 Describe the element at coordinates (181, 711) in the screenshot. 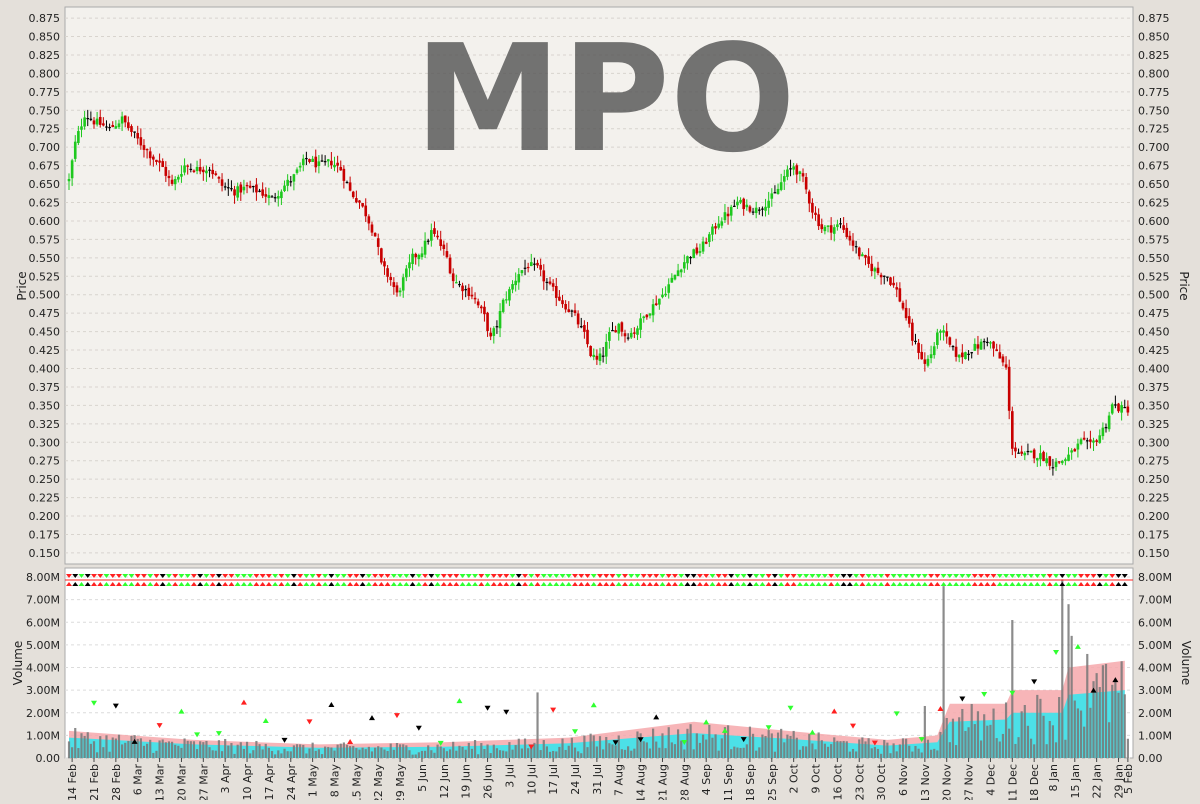

I see `volume-arrow-up` at that location.